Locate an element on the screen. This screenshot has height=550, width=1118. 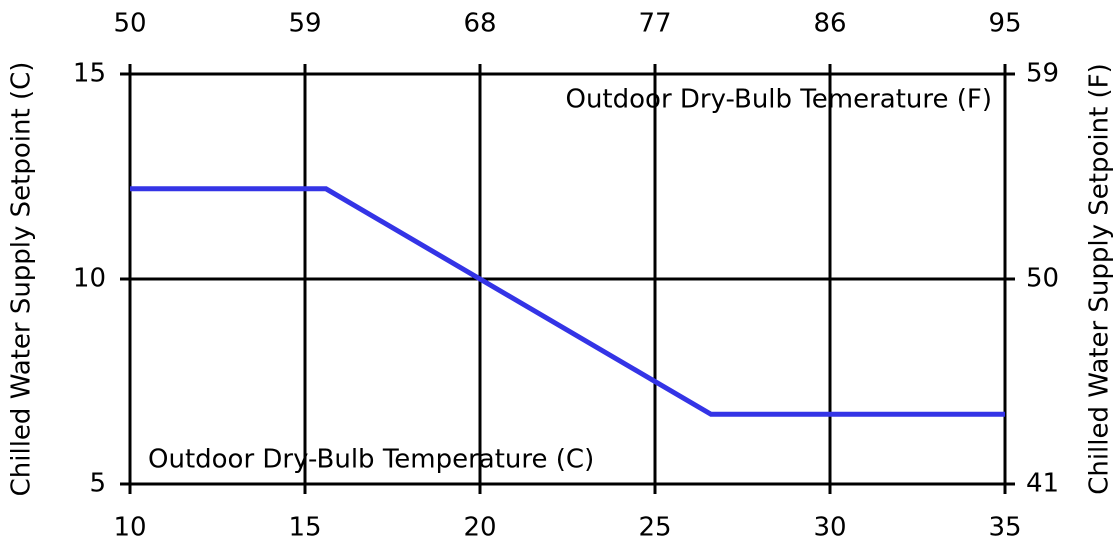
x2-tick-label: 50 is located at coordinates (129, 24).